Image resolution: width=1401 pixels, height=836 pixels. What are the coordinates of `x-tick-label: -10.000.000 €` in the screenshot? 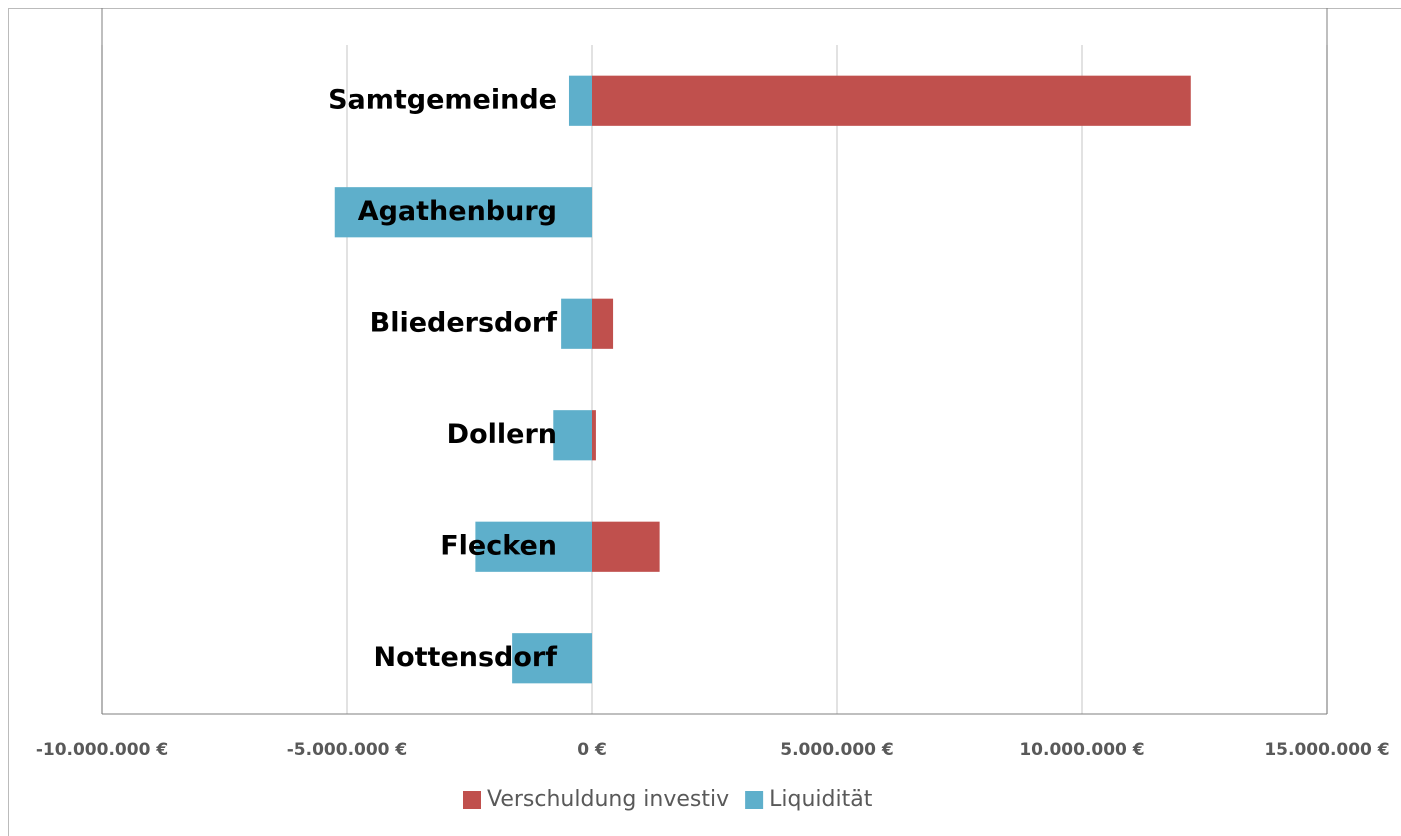 It's located at (102, 750).